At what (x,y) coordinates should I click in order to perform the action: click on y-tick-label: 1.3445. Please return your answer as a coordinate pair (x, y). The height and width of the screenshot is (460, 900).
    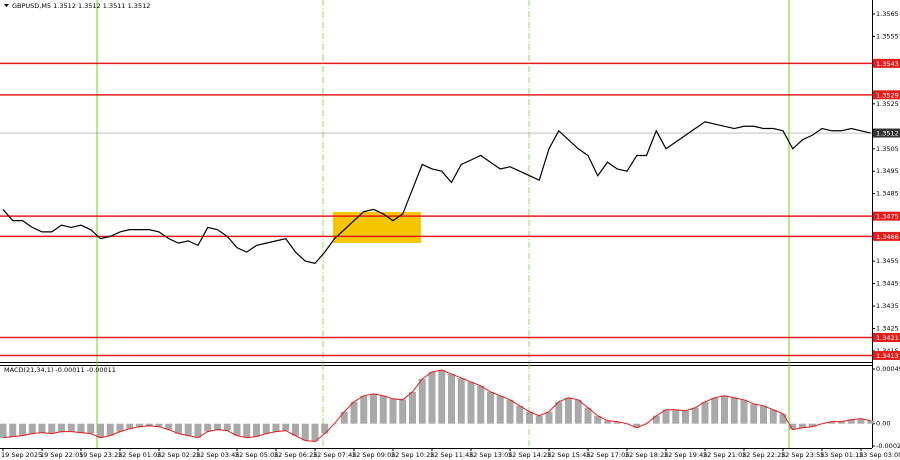
    Looking at the image, I should click on (887, 284).